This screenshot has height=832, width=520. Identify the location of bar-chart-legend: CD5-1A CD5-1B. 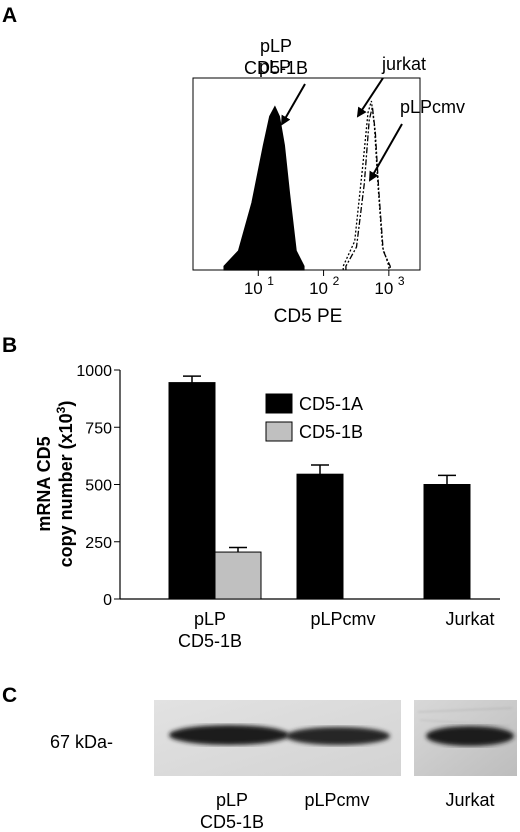
(314, 417).